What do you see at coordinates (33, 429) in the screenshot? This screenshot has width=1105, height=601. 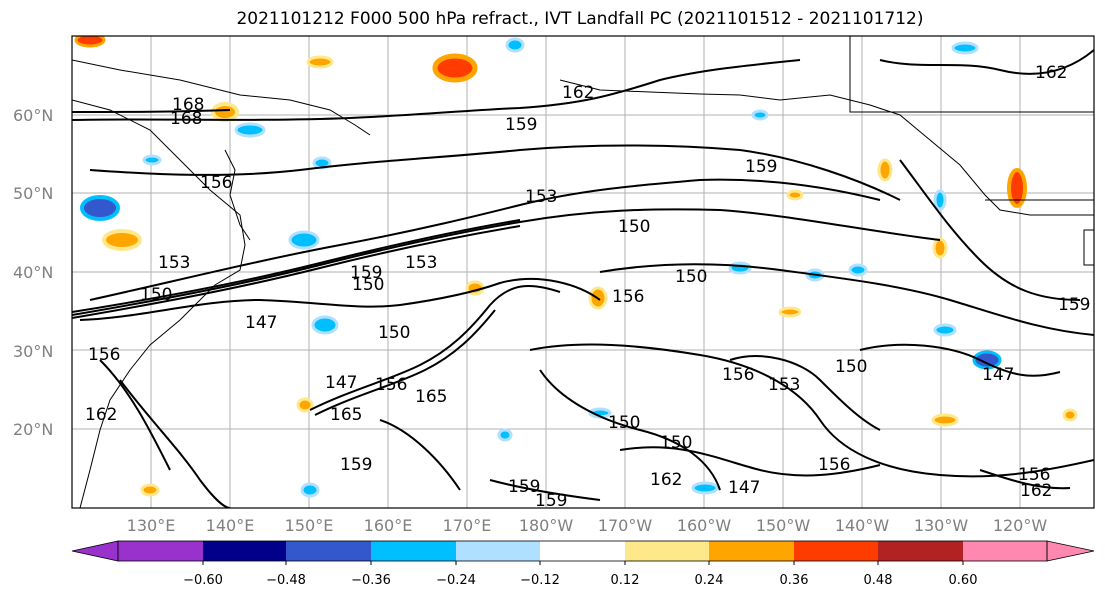 I see `lat-tick-label: 20°N` at bounding box center [33, 429].